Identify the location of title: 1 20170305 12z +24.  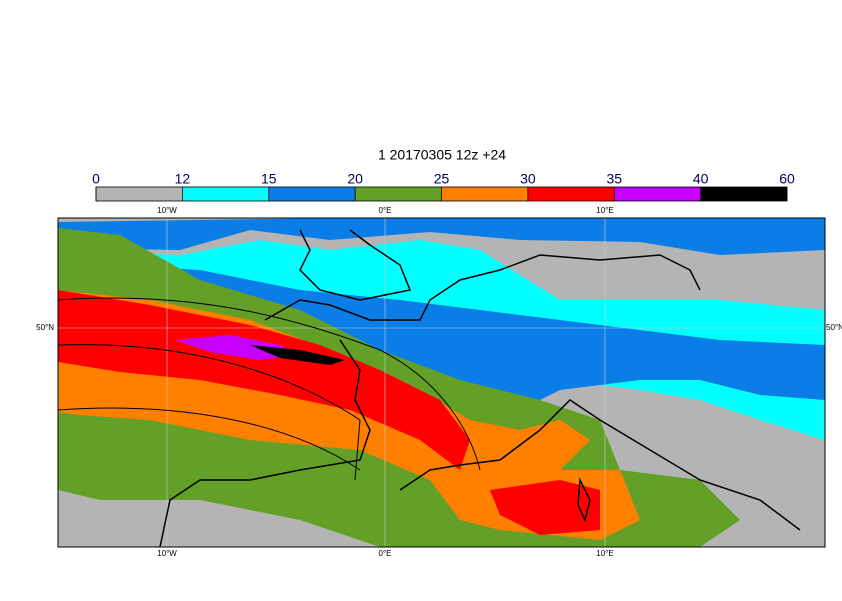
(442, 155).